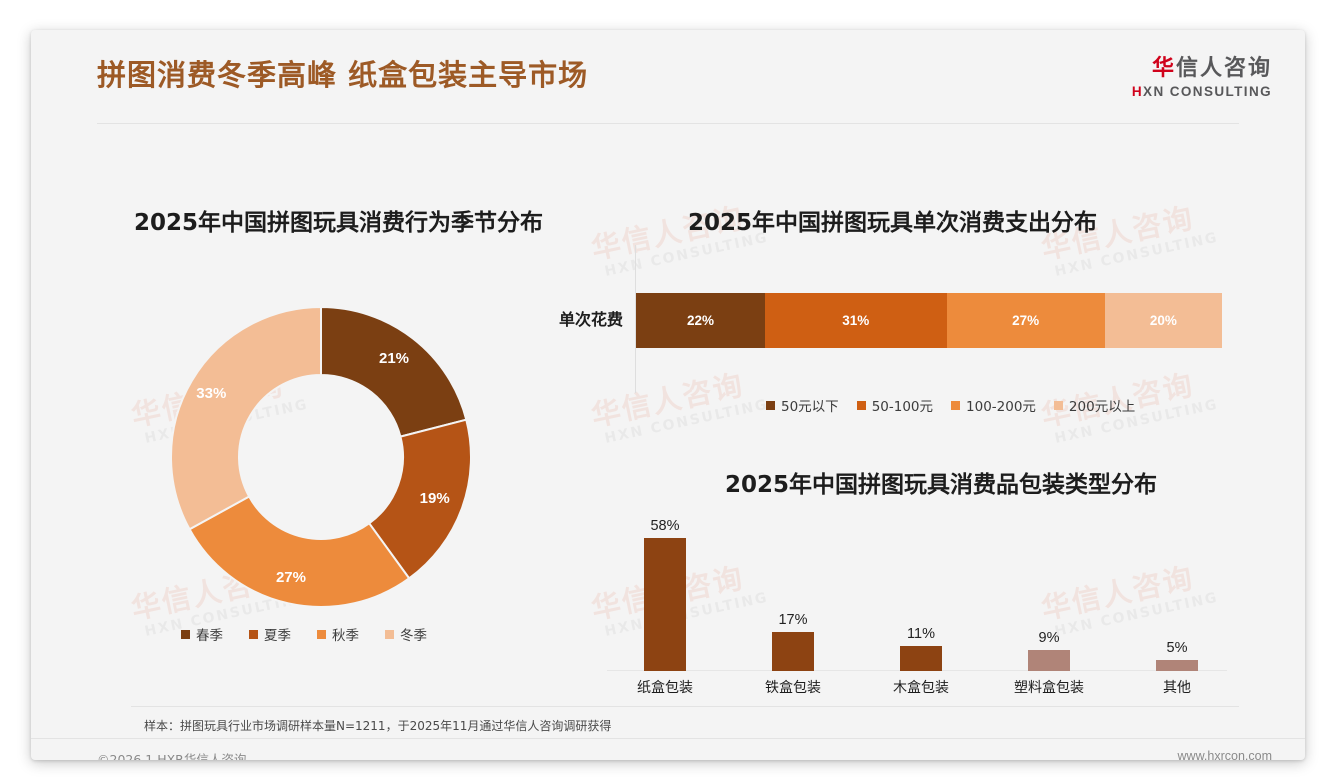  Describe the element at coordinates (950, 405) in the screenshot. I see `stacked-legend: 50元以下 50-100元 100-200元 200元以上` at that location.